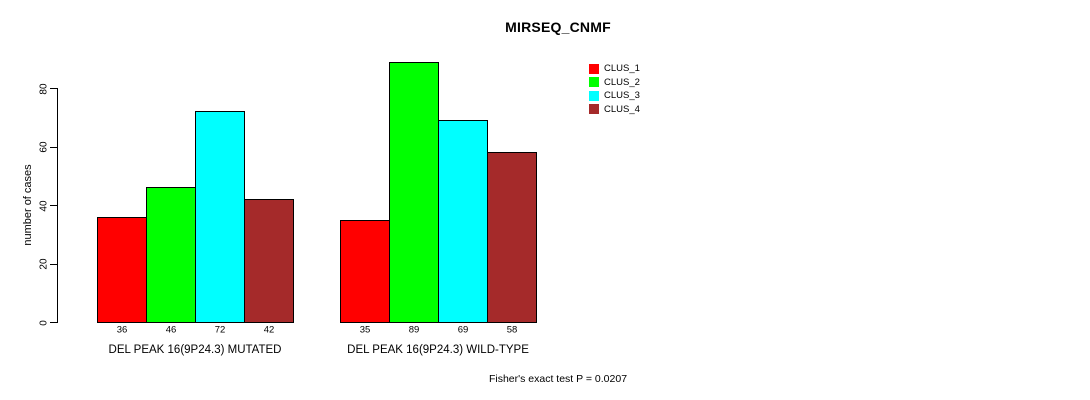  I want to click on bar-clus_2-group2, so click(414, 192).